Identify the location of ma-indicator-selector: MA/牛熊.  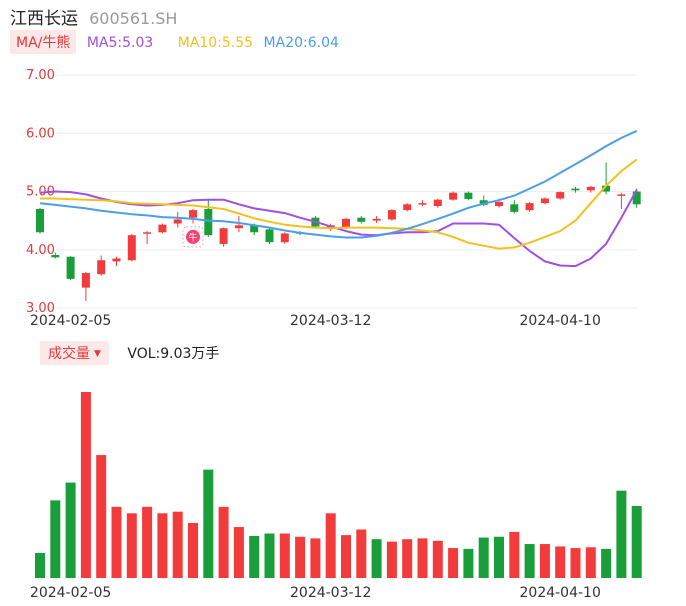
(43, 42).